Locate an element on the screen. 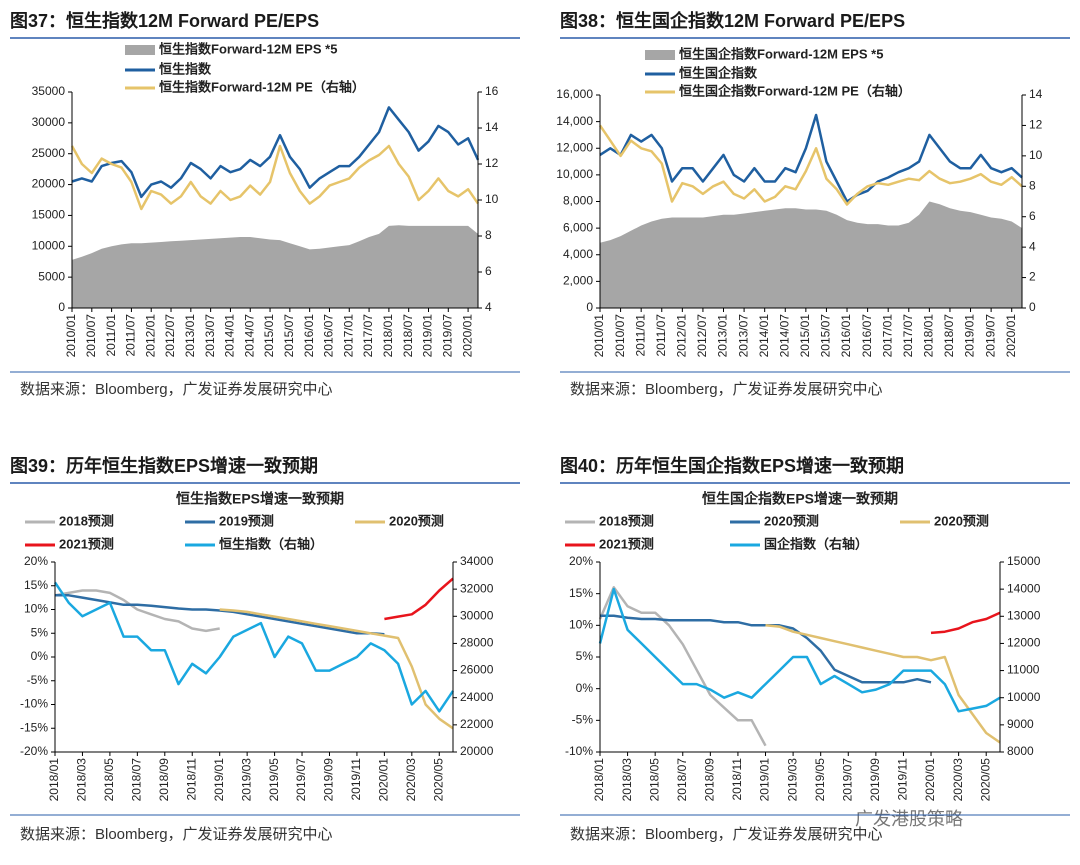 The width and height of the screenshot is (1080, 865). x-tick-label: 2012/01 is located at coordinates (150, 336).